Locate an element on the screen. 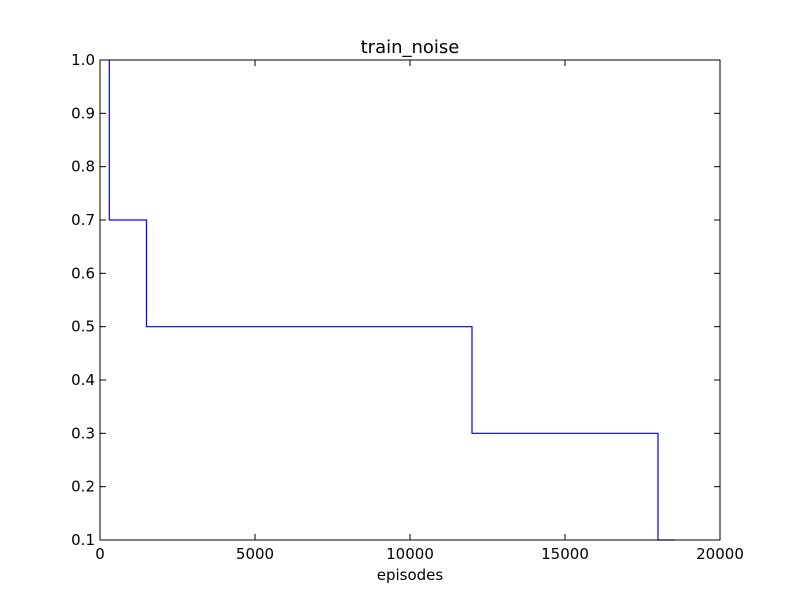 The image size is (800, 600). y-tick-label: 0.3 is located at coordinates (83, 433).